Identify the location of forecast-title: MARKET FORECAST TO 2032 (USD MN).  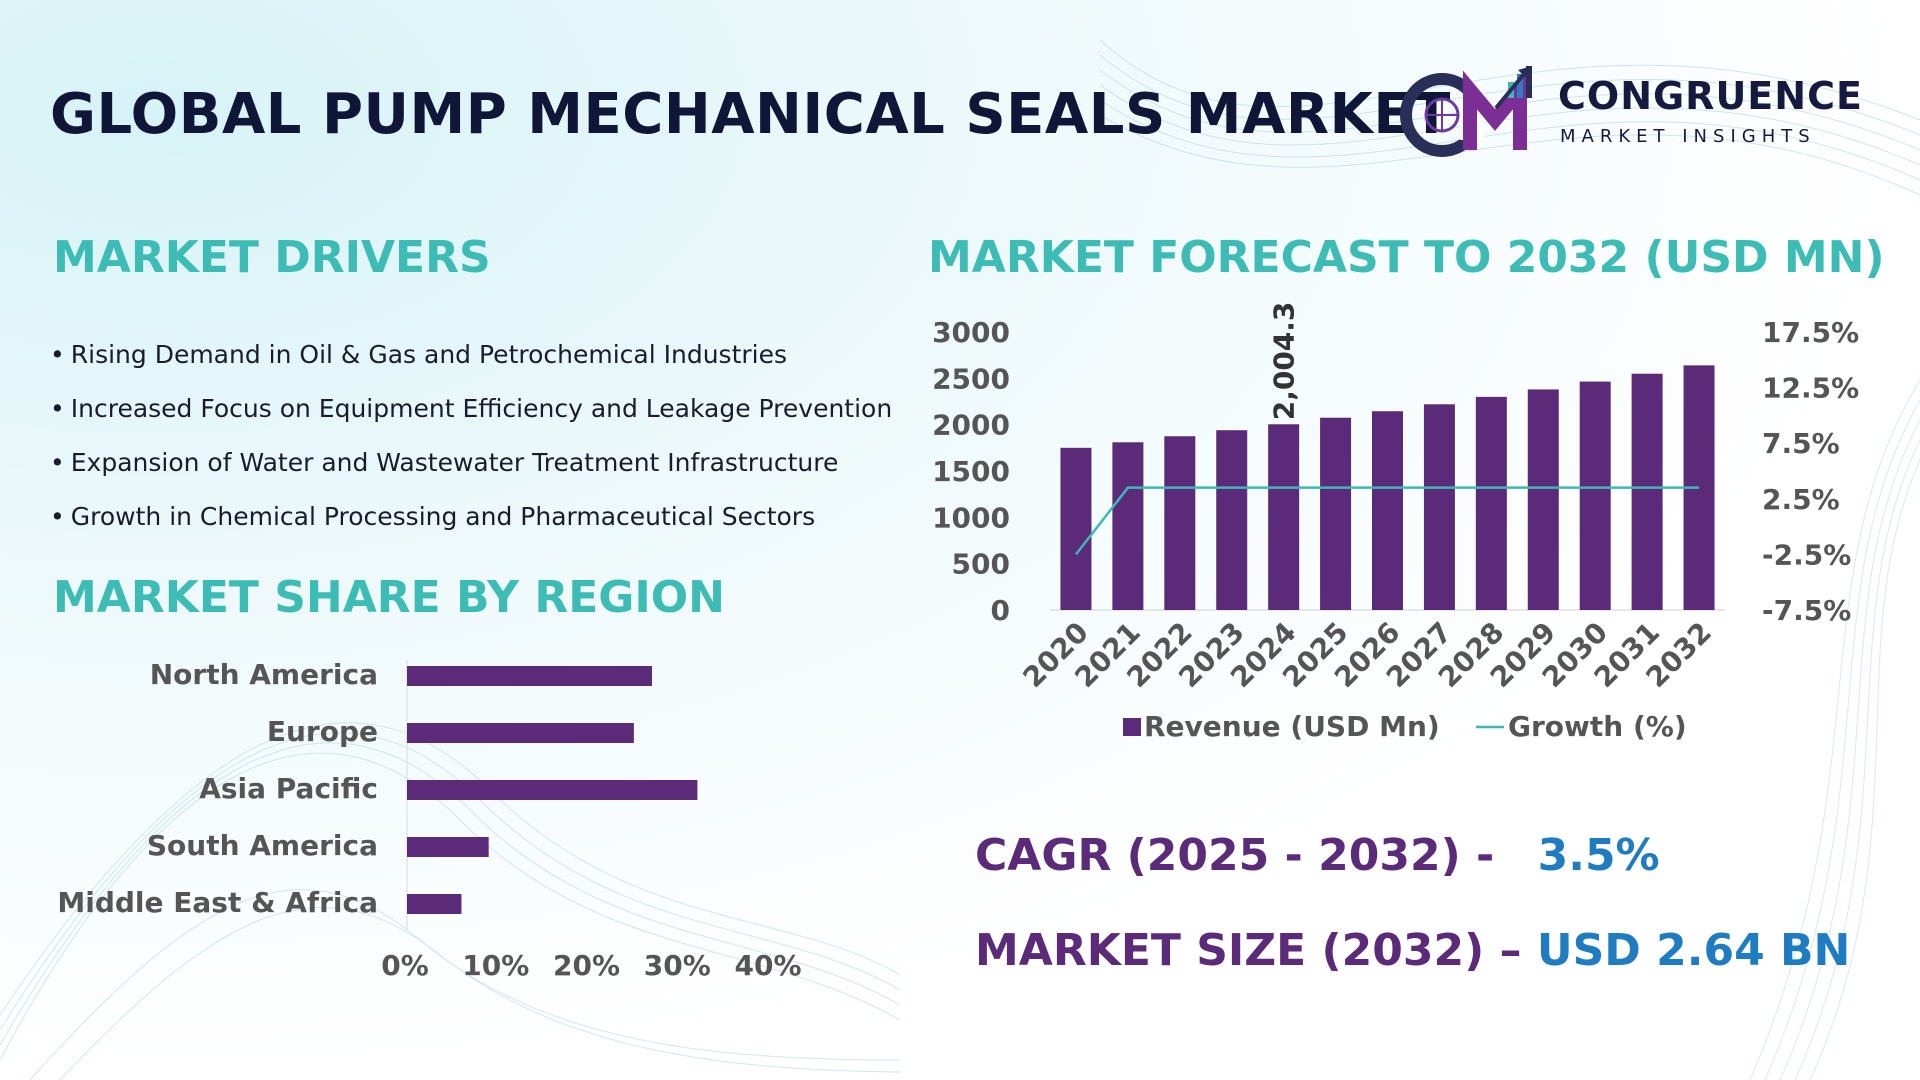
(1406, 257).